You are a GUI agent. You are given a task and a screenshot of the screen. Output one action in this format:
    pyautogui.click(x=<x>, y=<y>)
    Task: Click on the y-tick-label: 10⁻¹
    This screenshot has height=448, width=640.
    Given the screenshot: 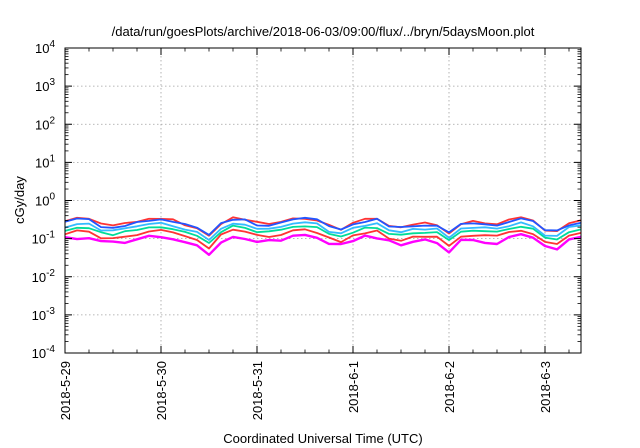 What is the action you would take?
    pyautogui.click(x=44, y=238)
    